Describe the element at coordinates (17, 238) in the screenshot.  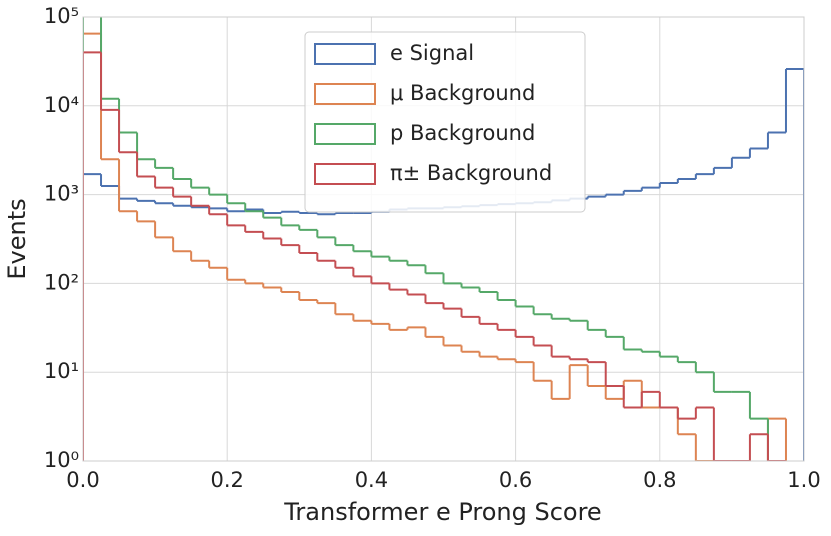
I see `y-axis-label: Events` at that location.